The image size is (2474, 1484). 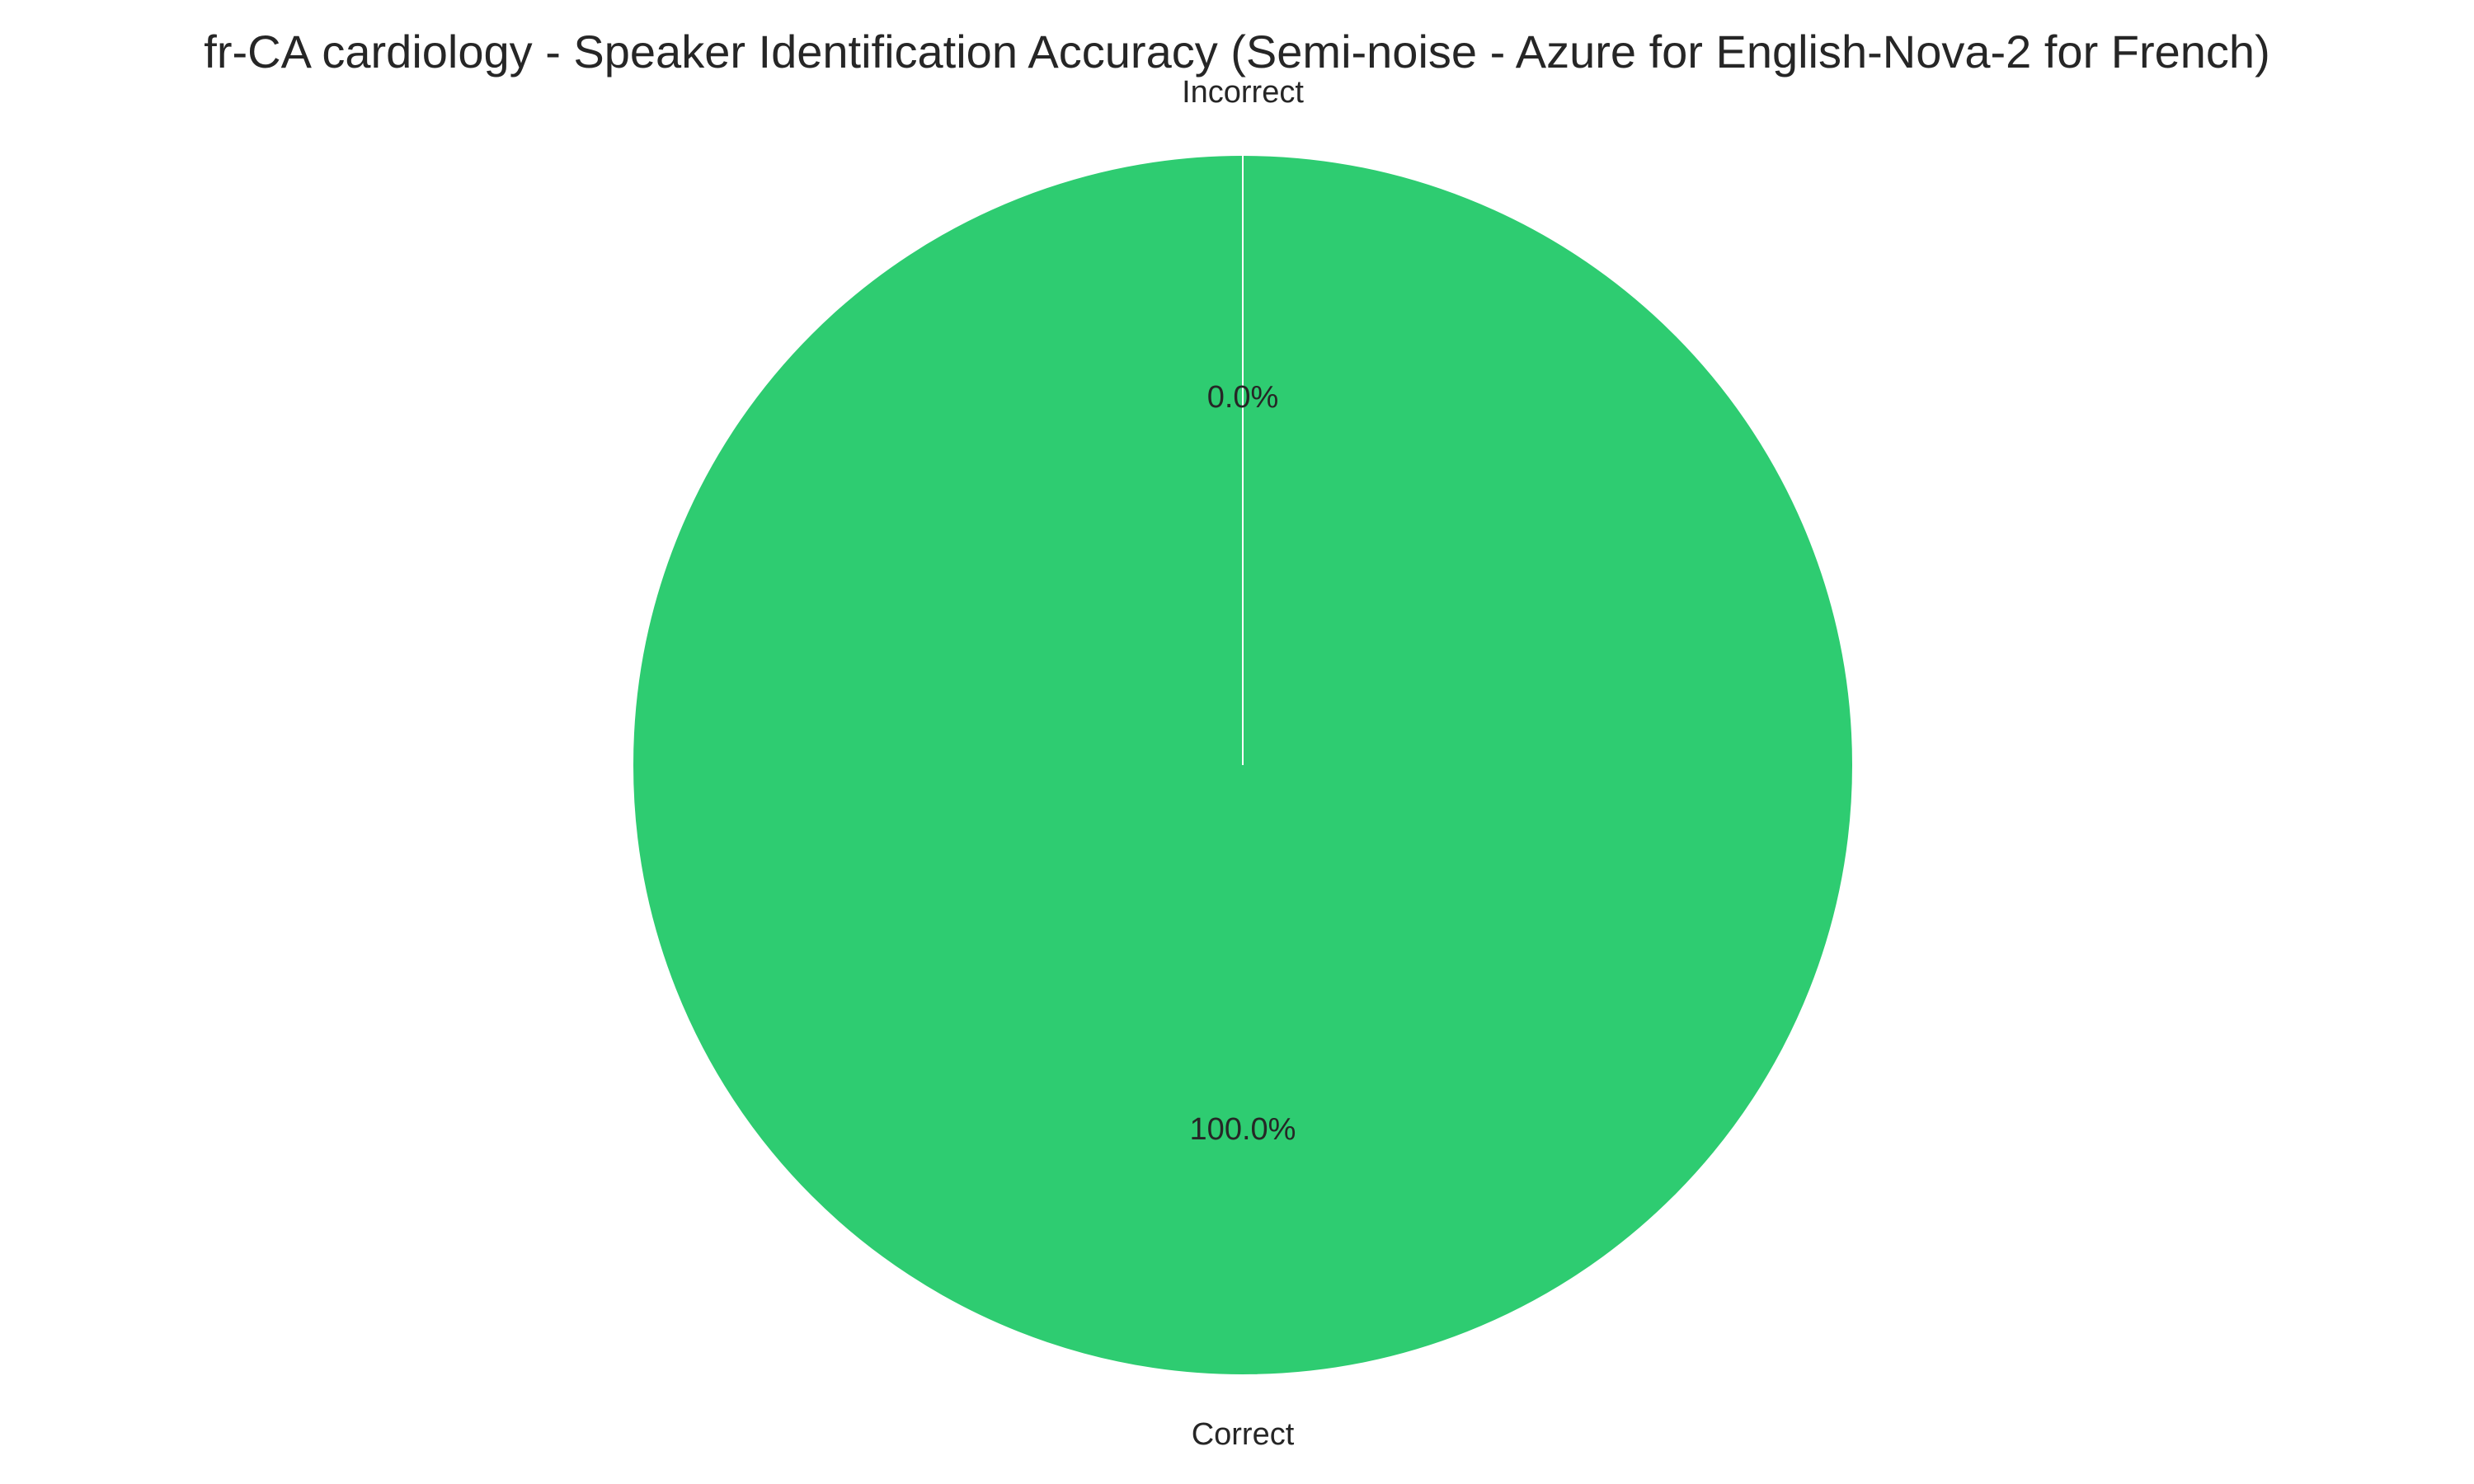 What do you see at coordinates (1243, 92) in the screenshot?
I see `slice-label-incorrect: Incorrect` at bounding box center [1243, 92].